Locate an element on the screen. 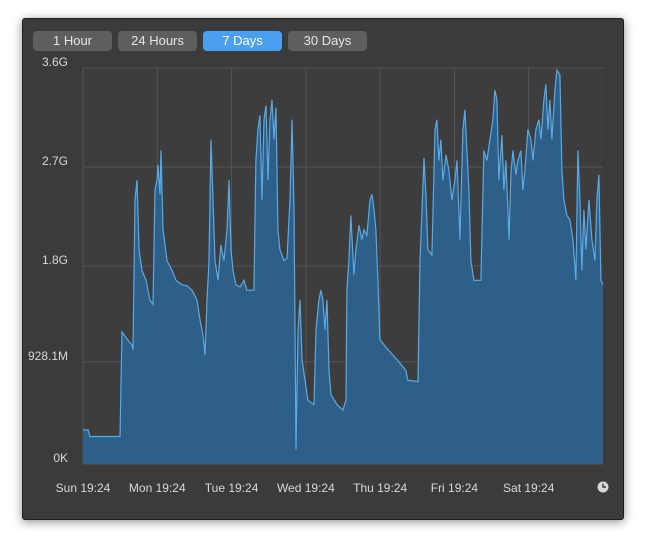  range-tab: 1 Hour is located at coordinates (72, 41).